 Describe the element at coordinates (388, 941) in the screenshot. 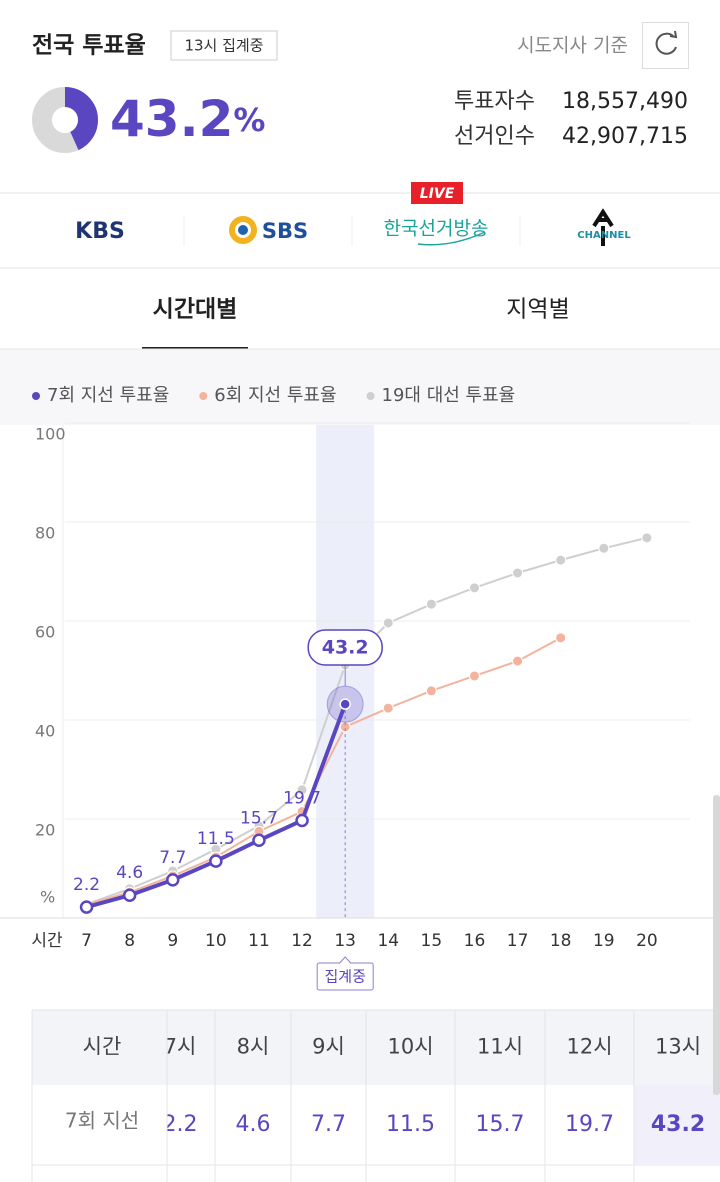

I see `x-tick-label: 14` at that location.